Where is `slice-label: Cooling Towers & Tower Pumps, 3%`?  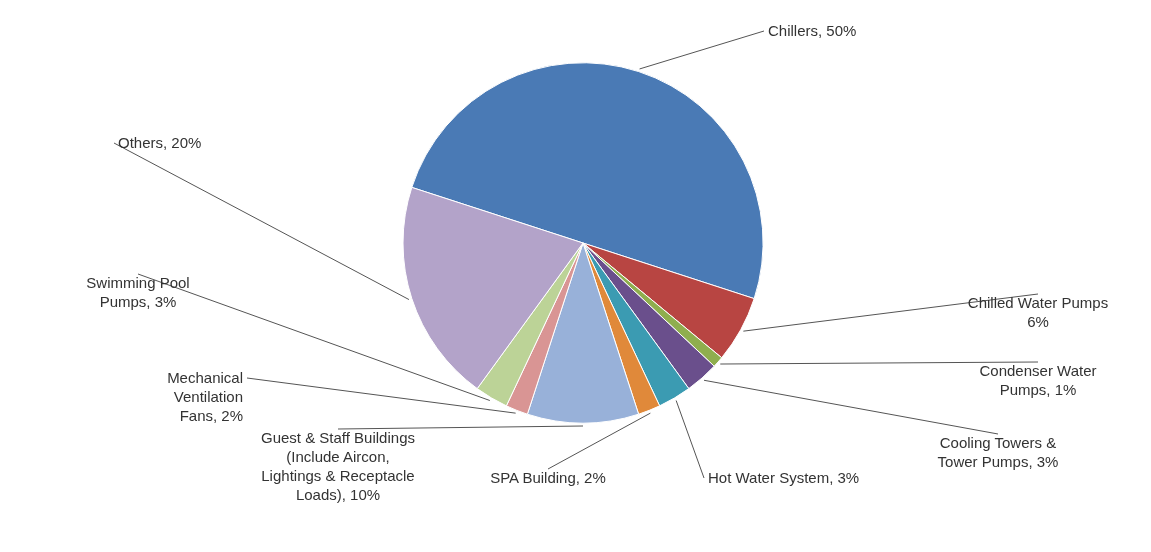
slice-label: Cooling Towers & Tower Pumps, 3% is located at coordinates (998, 452).